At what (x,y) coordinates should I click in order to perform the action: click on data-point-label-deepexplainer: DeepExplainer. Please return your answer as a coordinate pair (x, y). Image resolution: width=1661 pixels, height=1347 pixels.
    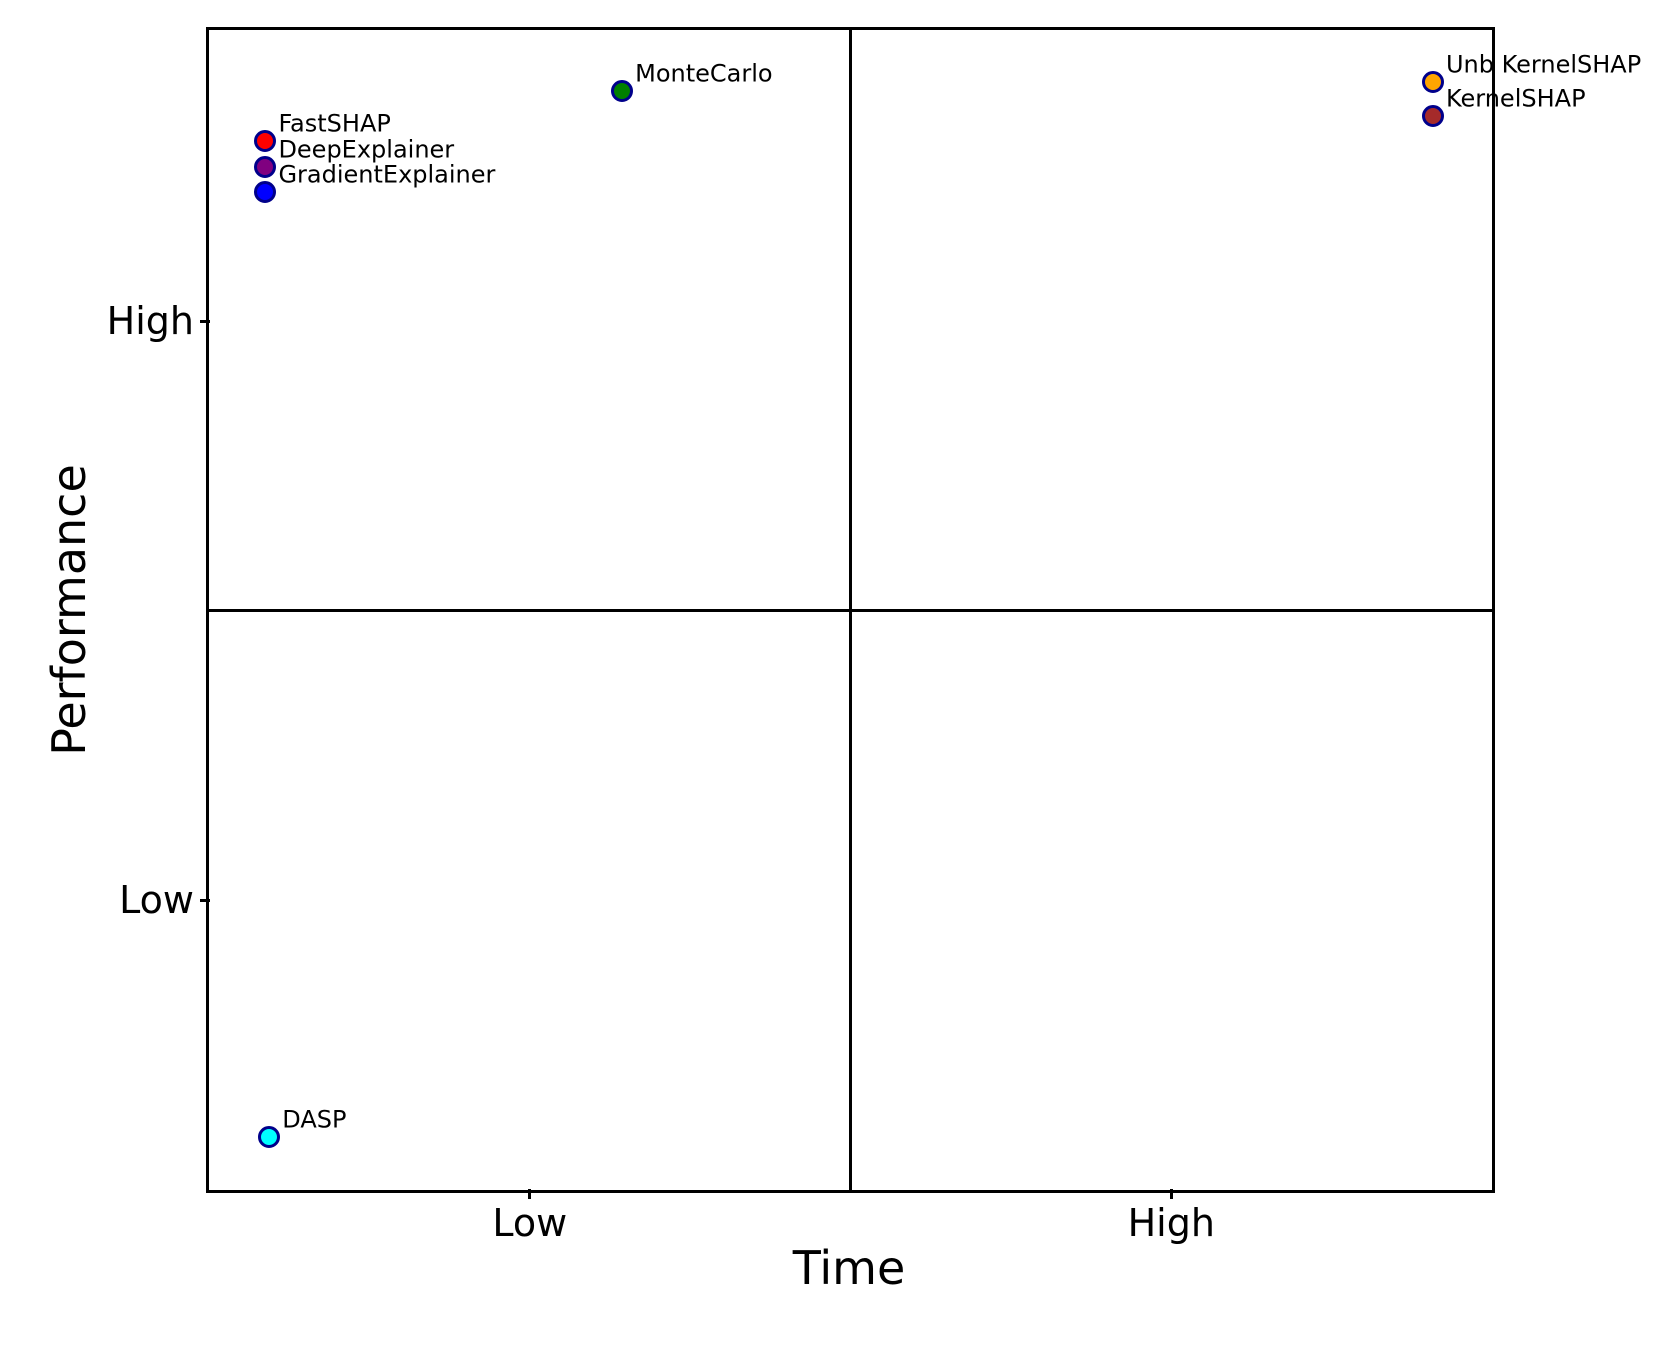
    Looking at the image, I should click on (366, 149).